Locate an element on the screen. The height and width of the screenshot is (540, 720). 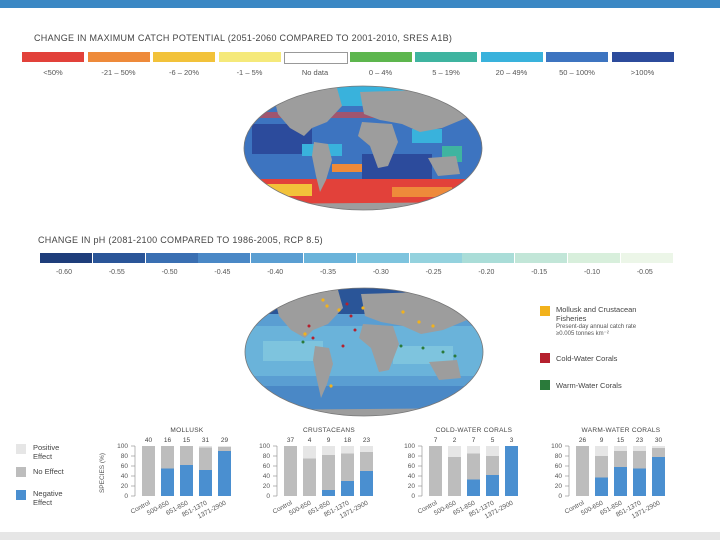
sample-size-label: 18 is located at coordinates (348, 440).